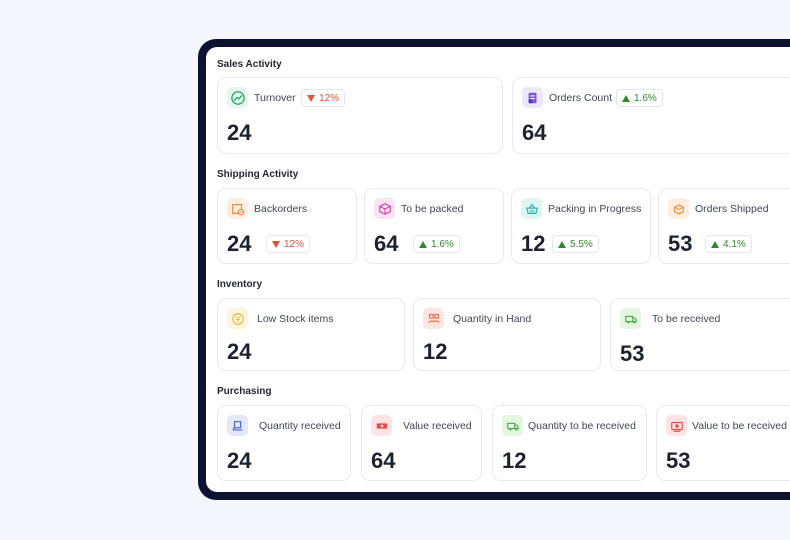  I want to click on shipped-box-icon, so click(678, 208).